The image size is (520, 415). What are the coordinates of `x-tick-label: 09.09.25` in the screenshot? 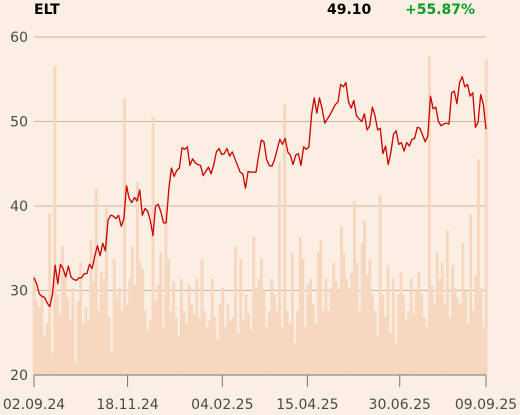 It's located at (486, 405).